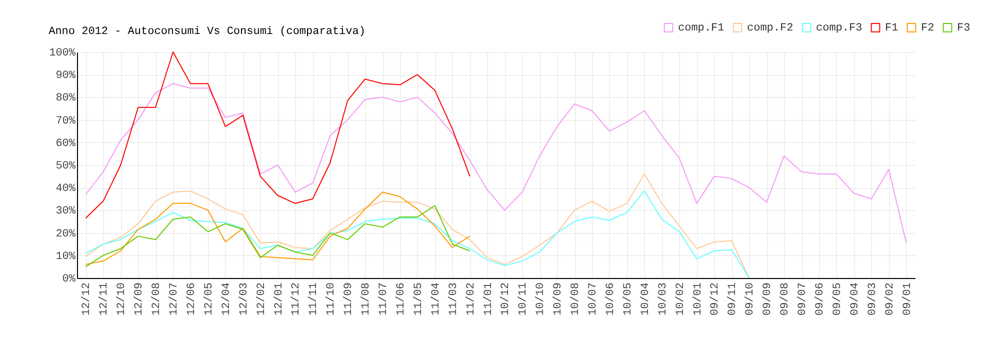  What do you see at coordinates (122, 299) in the screenshot?
I see `x-tick-label: 12/10` at bounding box center [122, 299].